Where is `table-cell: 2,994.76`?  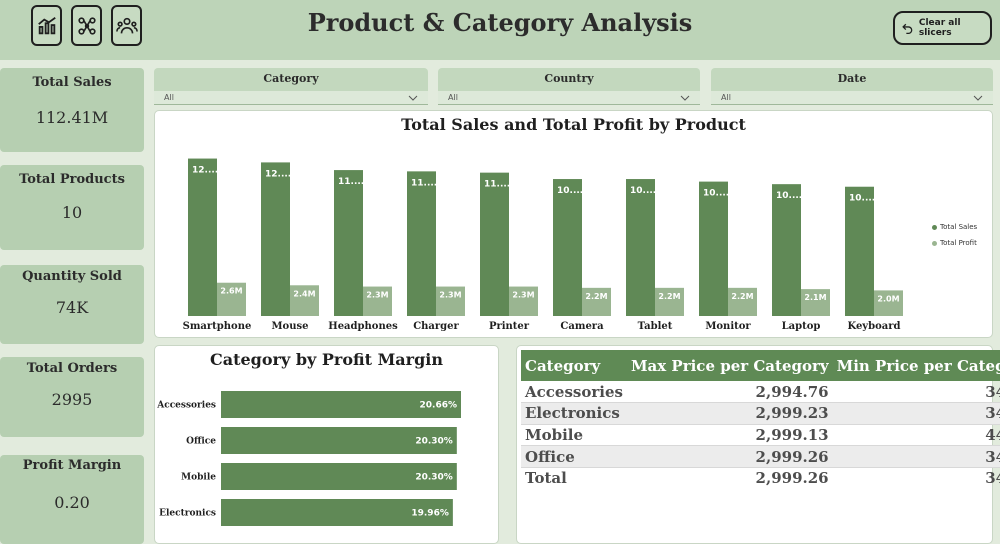 table-cell: 2,994.76 is located at coordinates (729, 392).